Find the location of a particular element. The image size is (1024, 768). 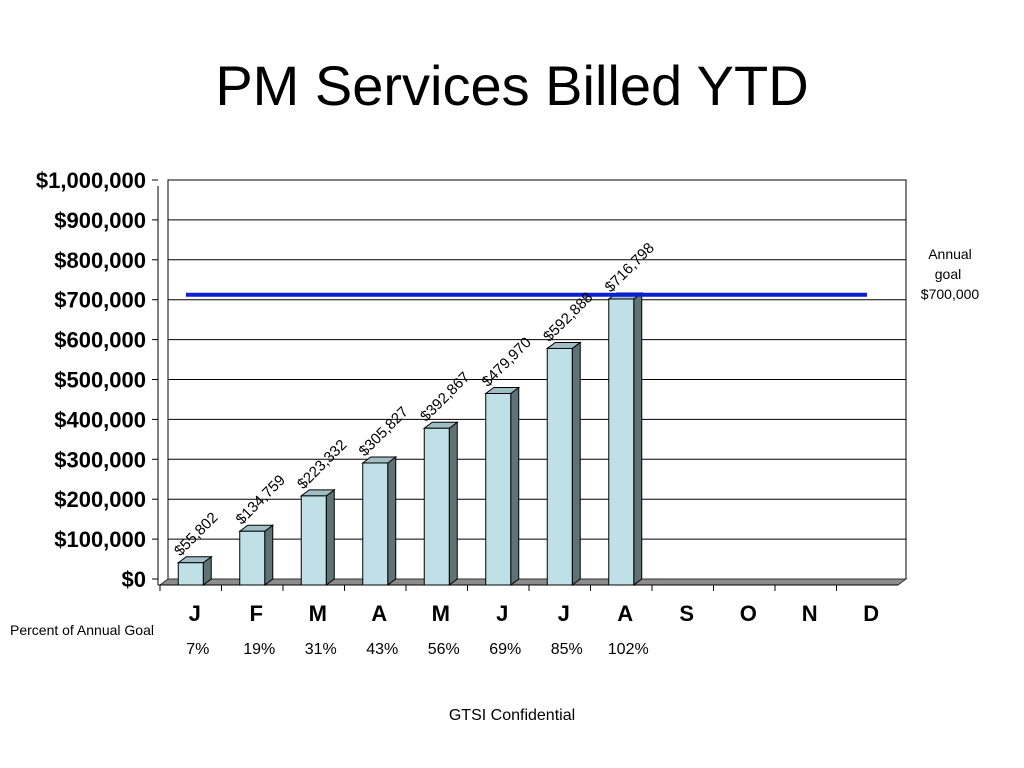

footer-text: GTSI Confidential is located at coordinates (512, 715).